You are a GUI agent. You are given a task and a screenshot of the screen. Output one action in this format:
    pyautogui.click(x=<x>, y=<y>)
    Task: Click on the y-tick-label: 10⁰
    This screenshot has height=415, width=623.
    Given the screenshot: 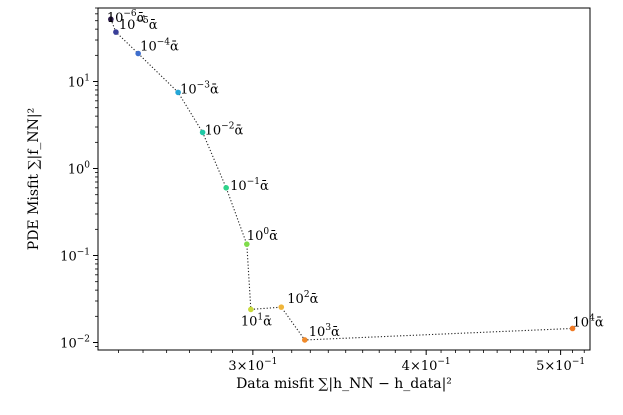 What is the action you would take?
    pyautogui.click(x=79, y=169)
    